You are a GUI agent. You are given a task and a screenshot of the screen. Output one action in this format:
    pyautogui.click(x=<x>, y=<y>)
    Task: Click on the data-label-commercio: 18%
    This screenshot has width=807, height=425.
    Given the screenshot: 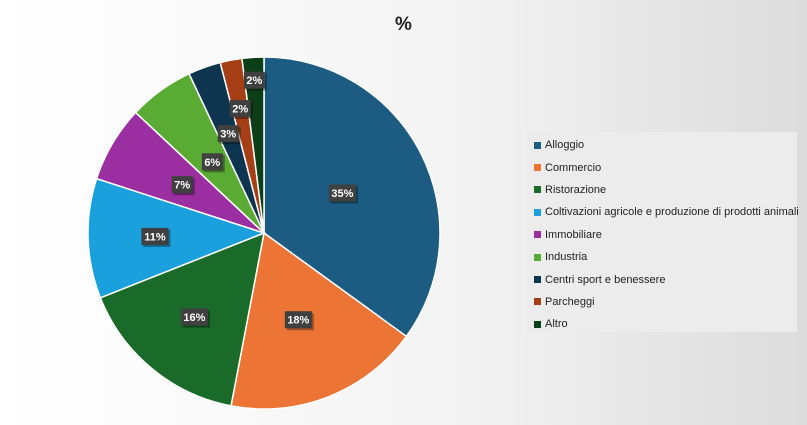 What is the action you would take?
    pyautogui.click(x=299, y=321)
    